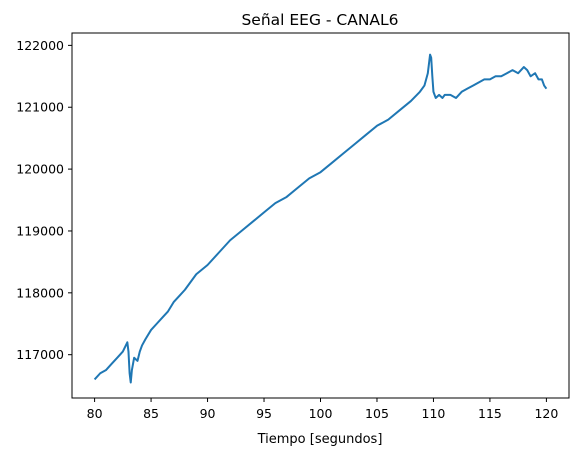 The width and height of the screenshot is (578, 455). I want to click on x-tick-label: 120, so click(546, 413).